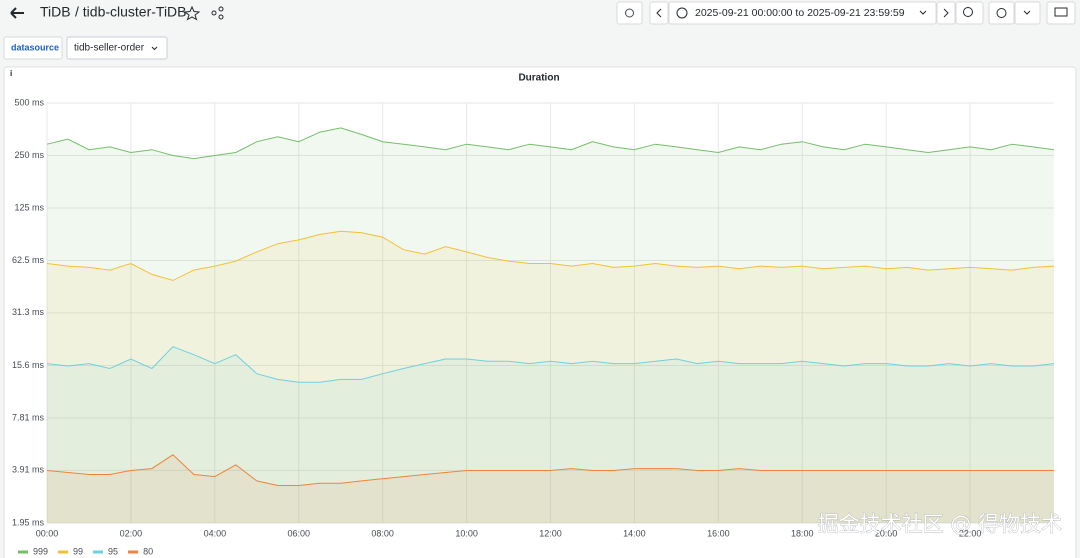 This screenshot has height=558, width=1080. Describe the element at coordinates (217, 13) in the screenshot. I see `share-icon` at that location.